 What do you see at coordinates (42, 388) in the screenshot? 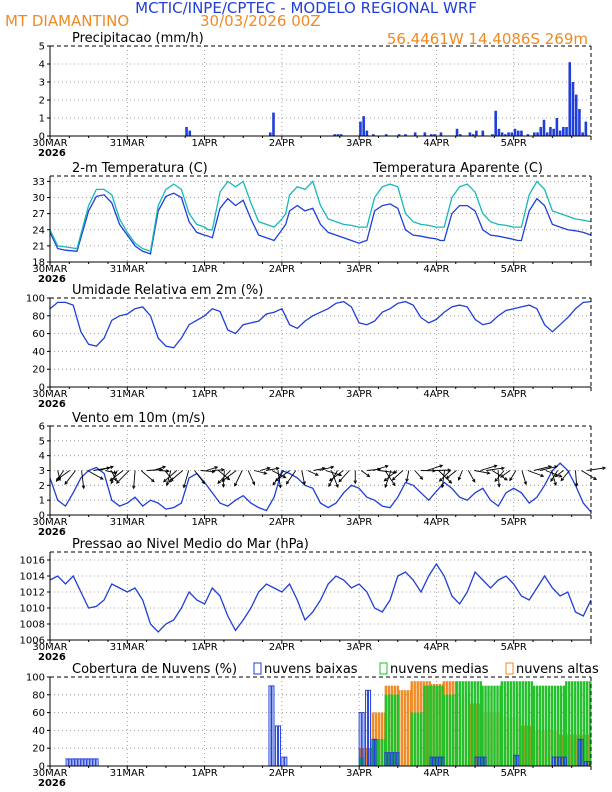
I see `y-tick-label: 0` at bounding box center [42, 388].